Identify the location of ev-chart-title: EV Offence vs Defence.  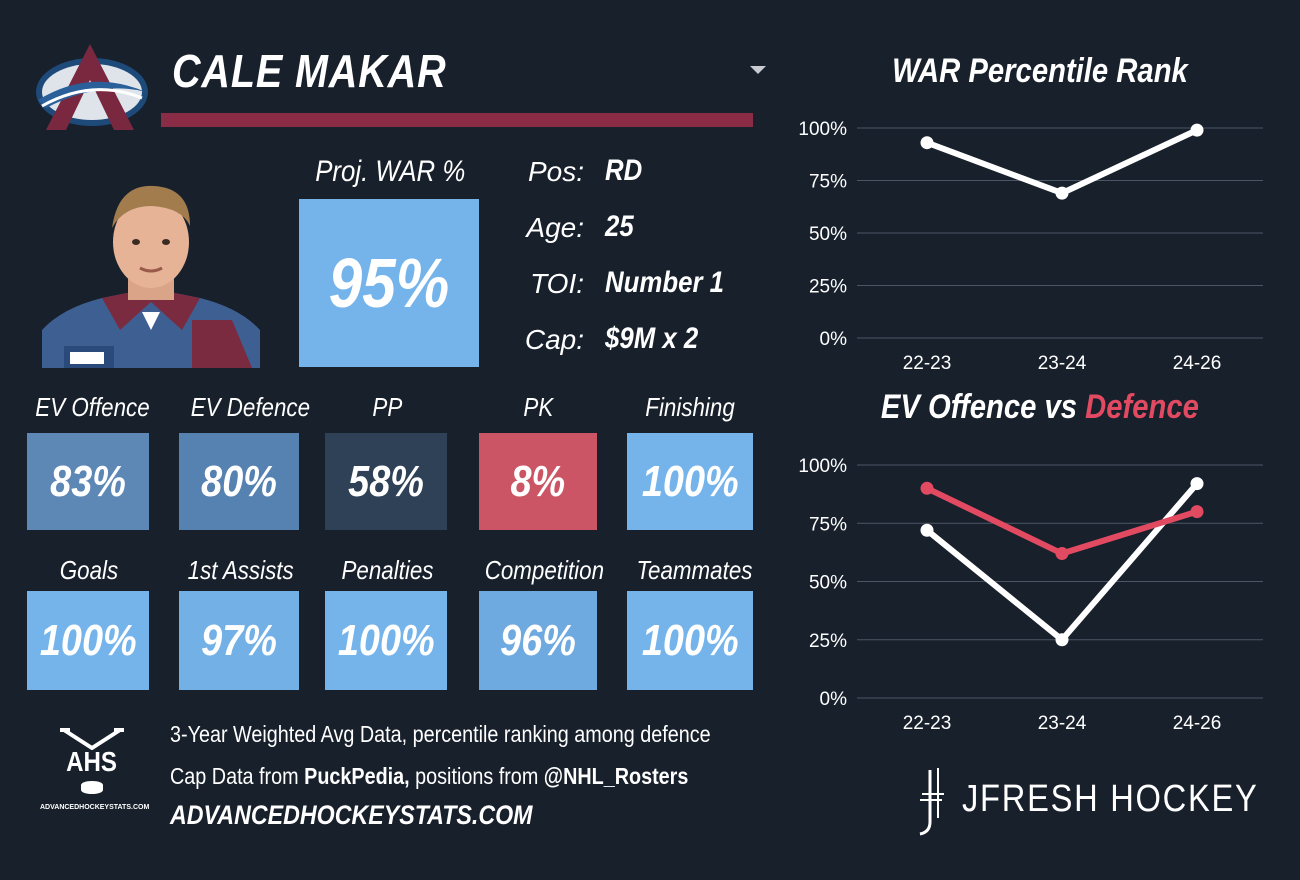
(1040, 407).